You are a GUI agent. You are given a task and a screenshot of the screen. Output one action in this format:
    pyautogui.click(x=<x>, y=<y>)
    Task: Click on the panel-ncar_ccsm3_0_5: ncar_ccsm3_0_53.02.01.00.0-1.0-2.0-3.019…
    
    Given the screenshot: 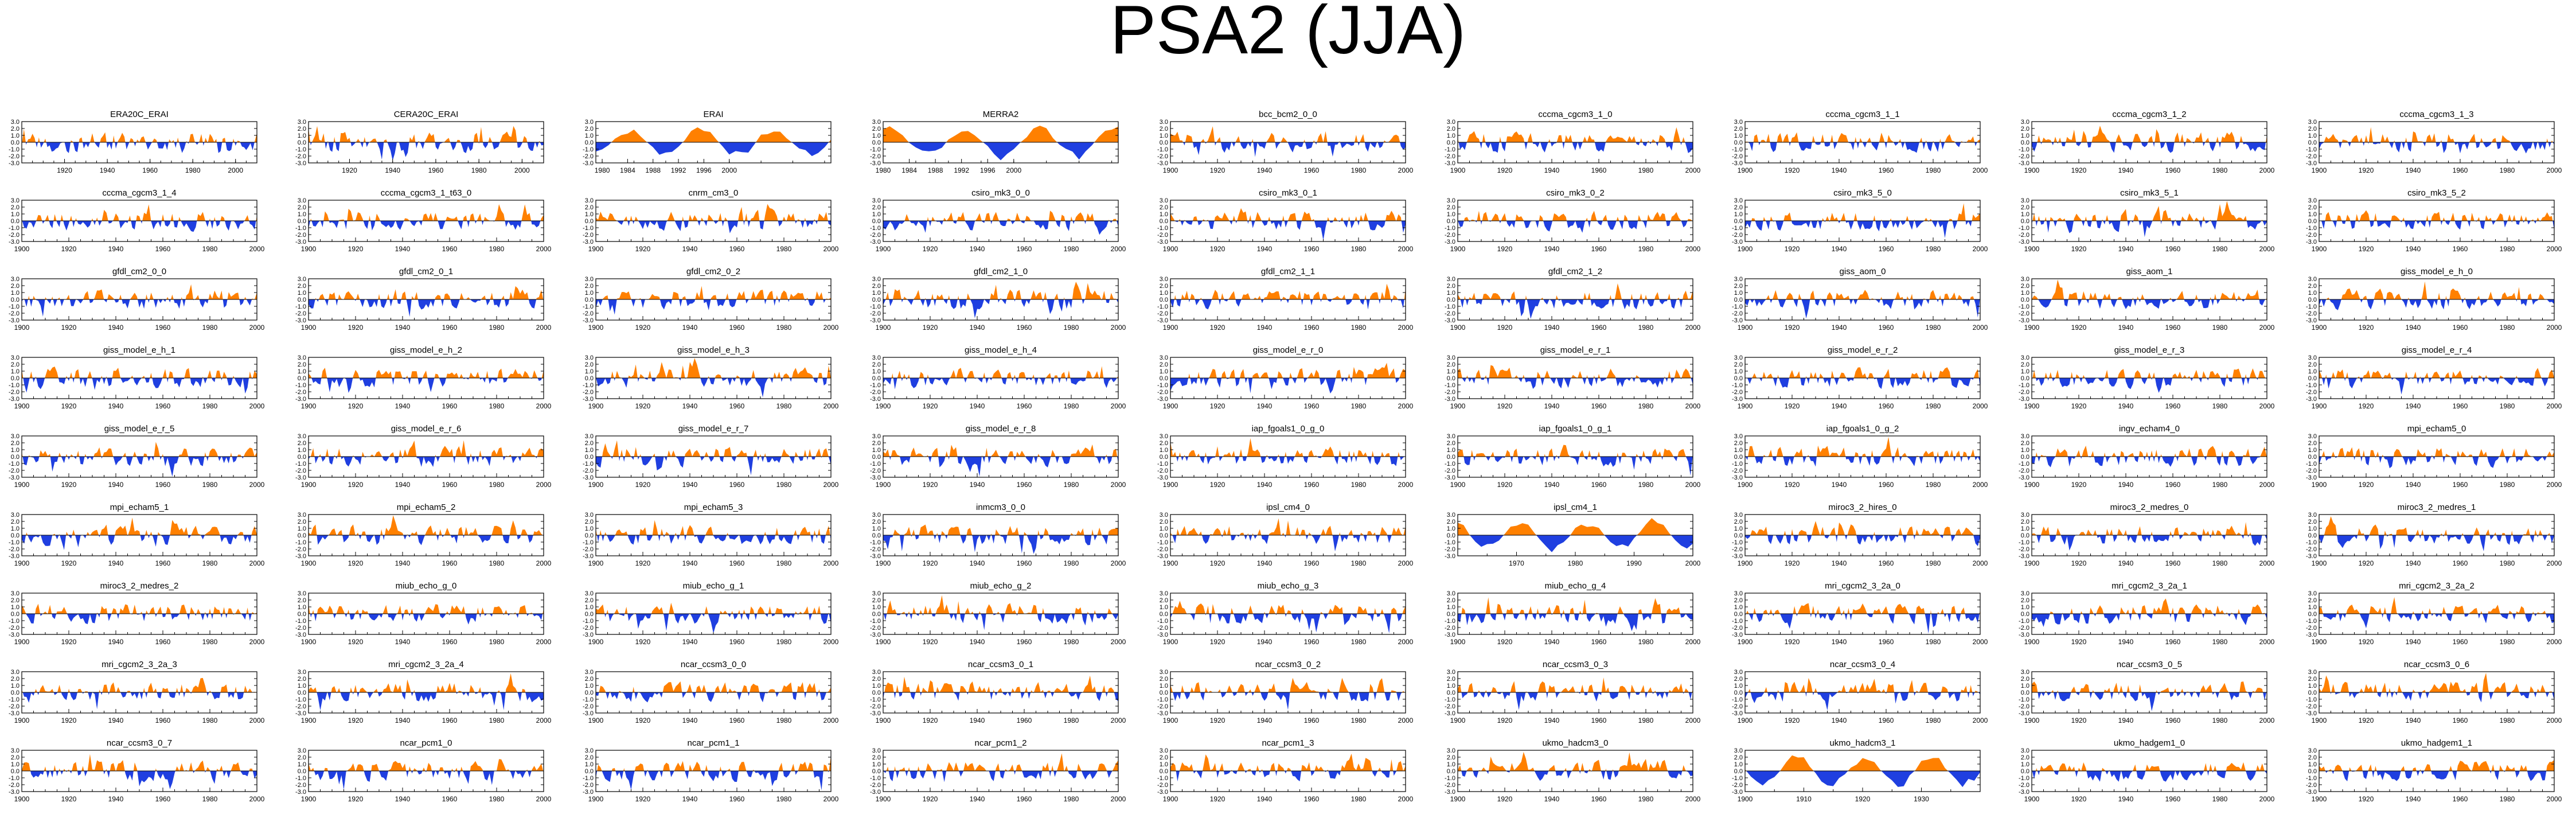 What is the action you would take?
    pyautogui.click(x=2147, y=692)
    